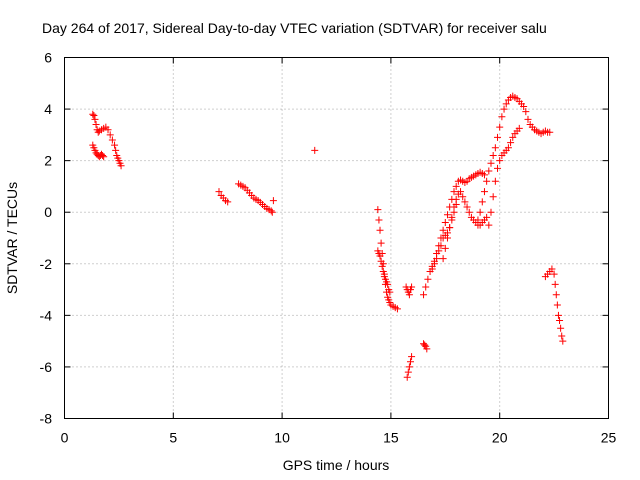 Image resolution: width=640 pixels, height=480 pixels. I want to click on x-axis-label: GPS time / hours, so click(336, 465).